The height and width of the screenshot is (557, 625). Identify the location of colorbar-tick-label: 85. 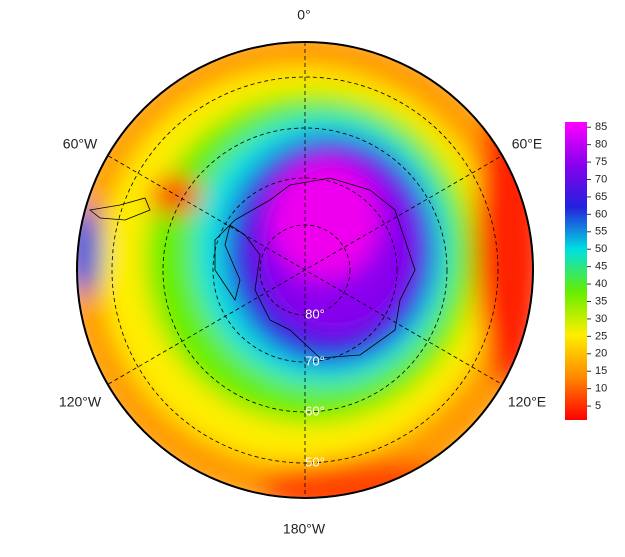
(601, 127).